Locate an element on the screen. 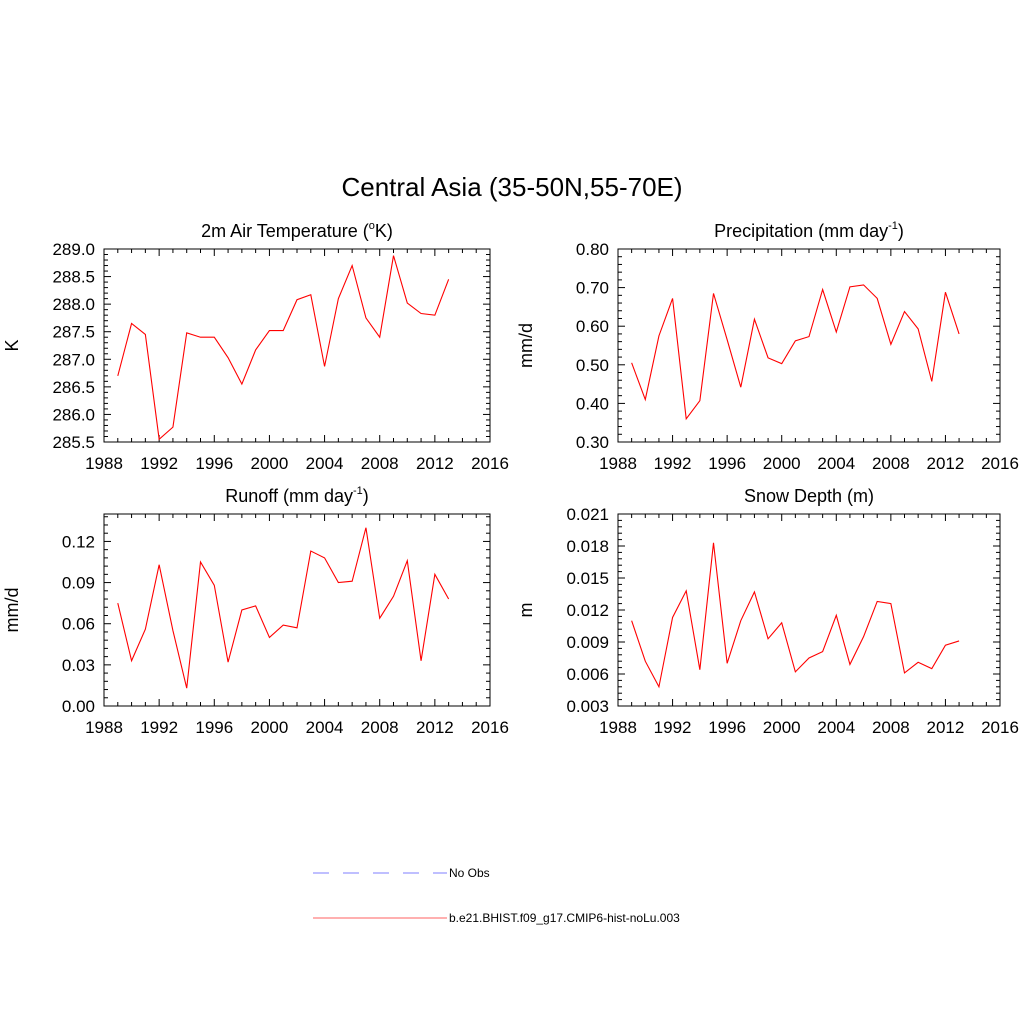 This screenshot has width=1024, height=1029. y-tick-label: 0.40 is located at coordinates (592, 403).